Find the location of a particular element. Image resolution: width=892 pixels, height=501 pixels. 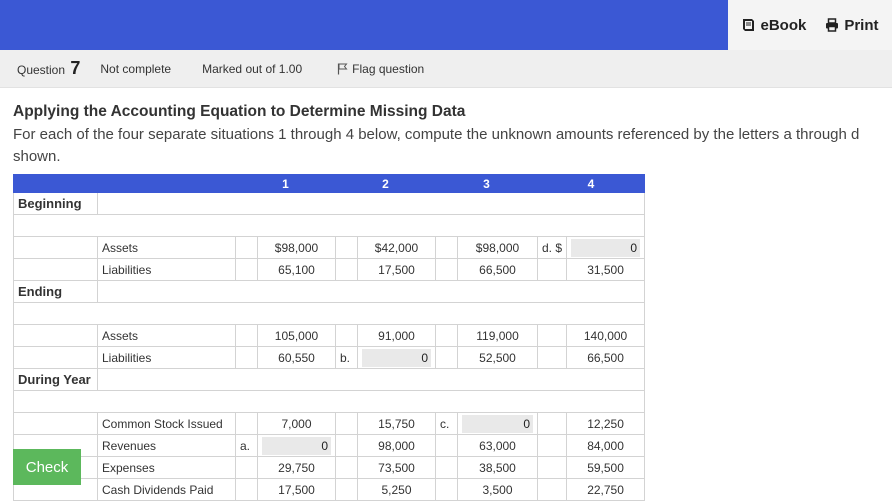

flag-question-button: Flag question is located at coordinates (380, 69).